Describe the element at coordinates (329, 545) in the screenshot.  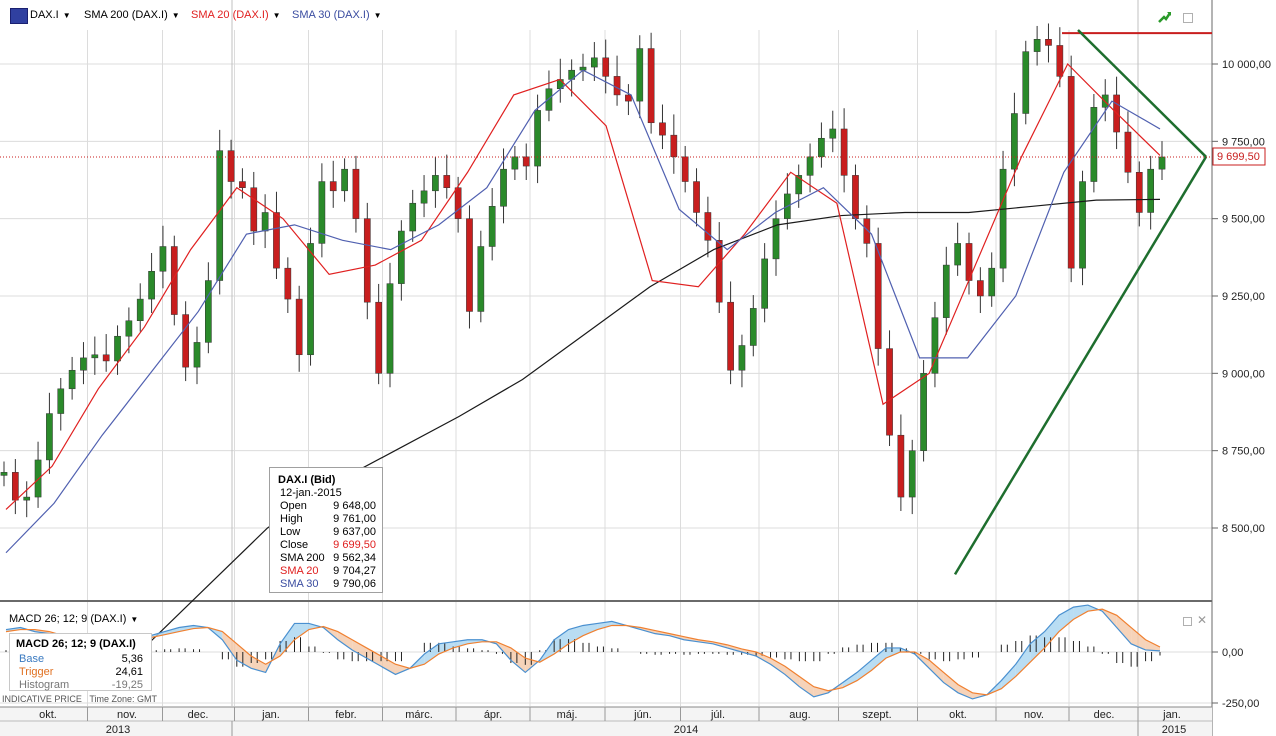
I see `infobox-row-close: Close 9 699,50` at that location.